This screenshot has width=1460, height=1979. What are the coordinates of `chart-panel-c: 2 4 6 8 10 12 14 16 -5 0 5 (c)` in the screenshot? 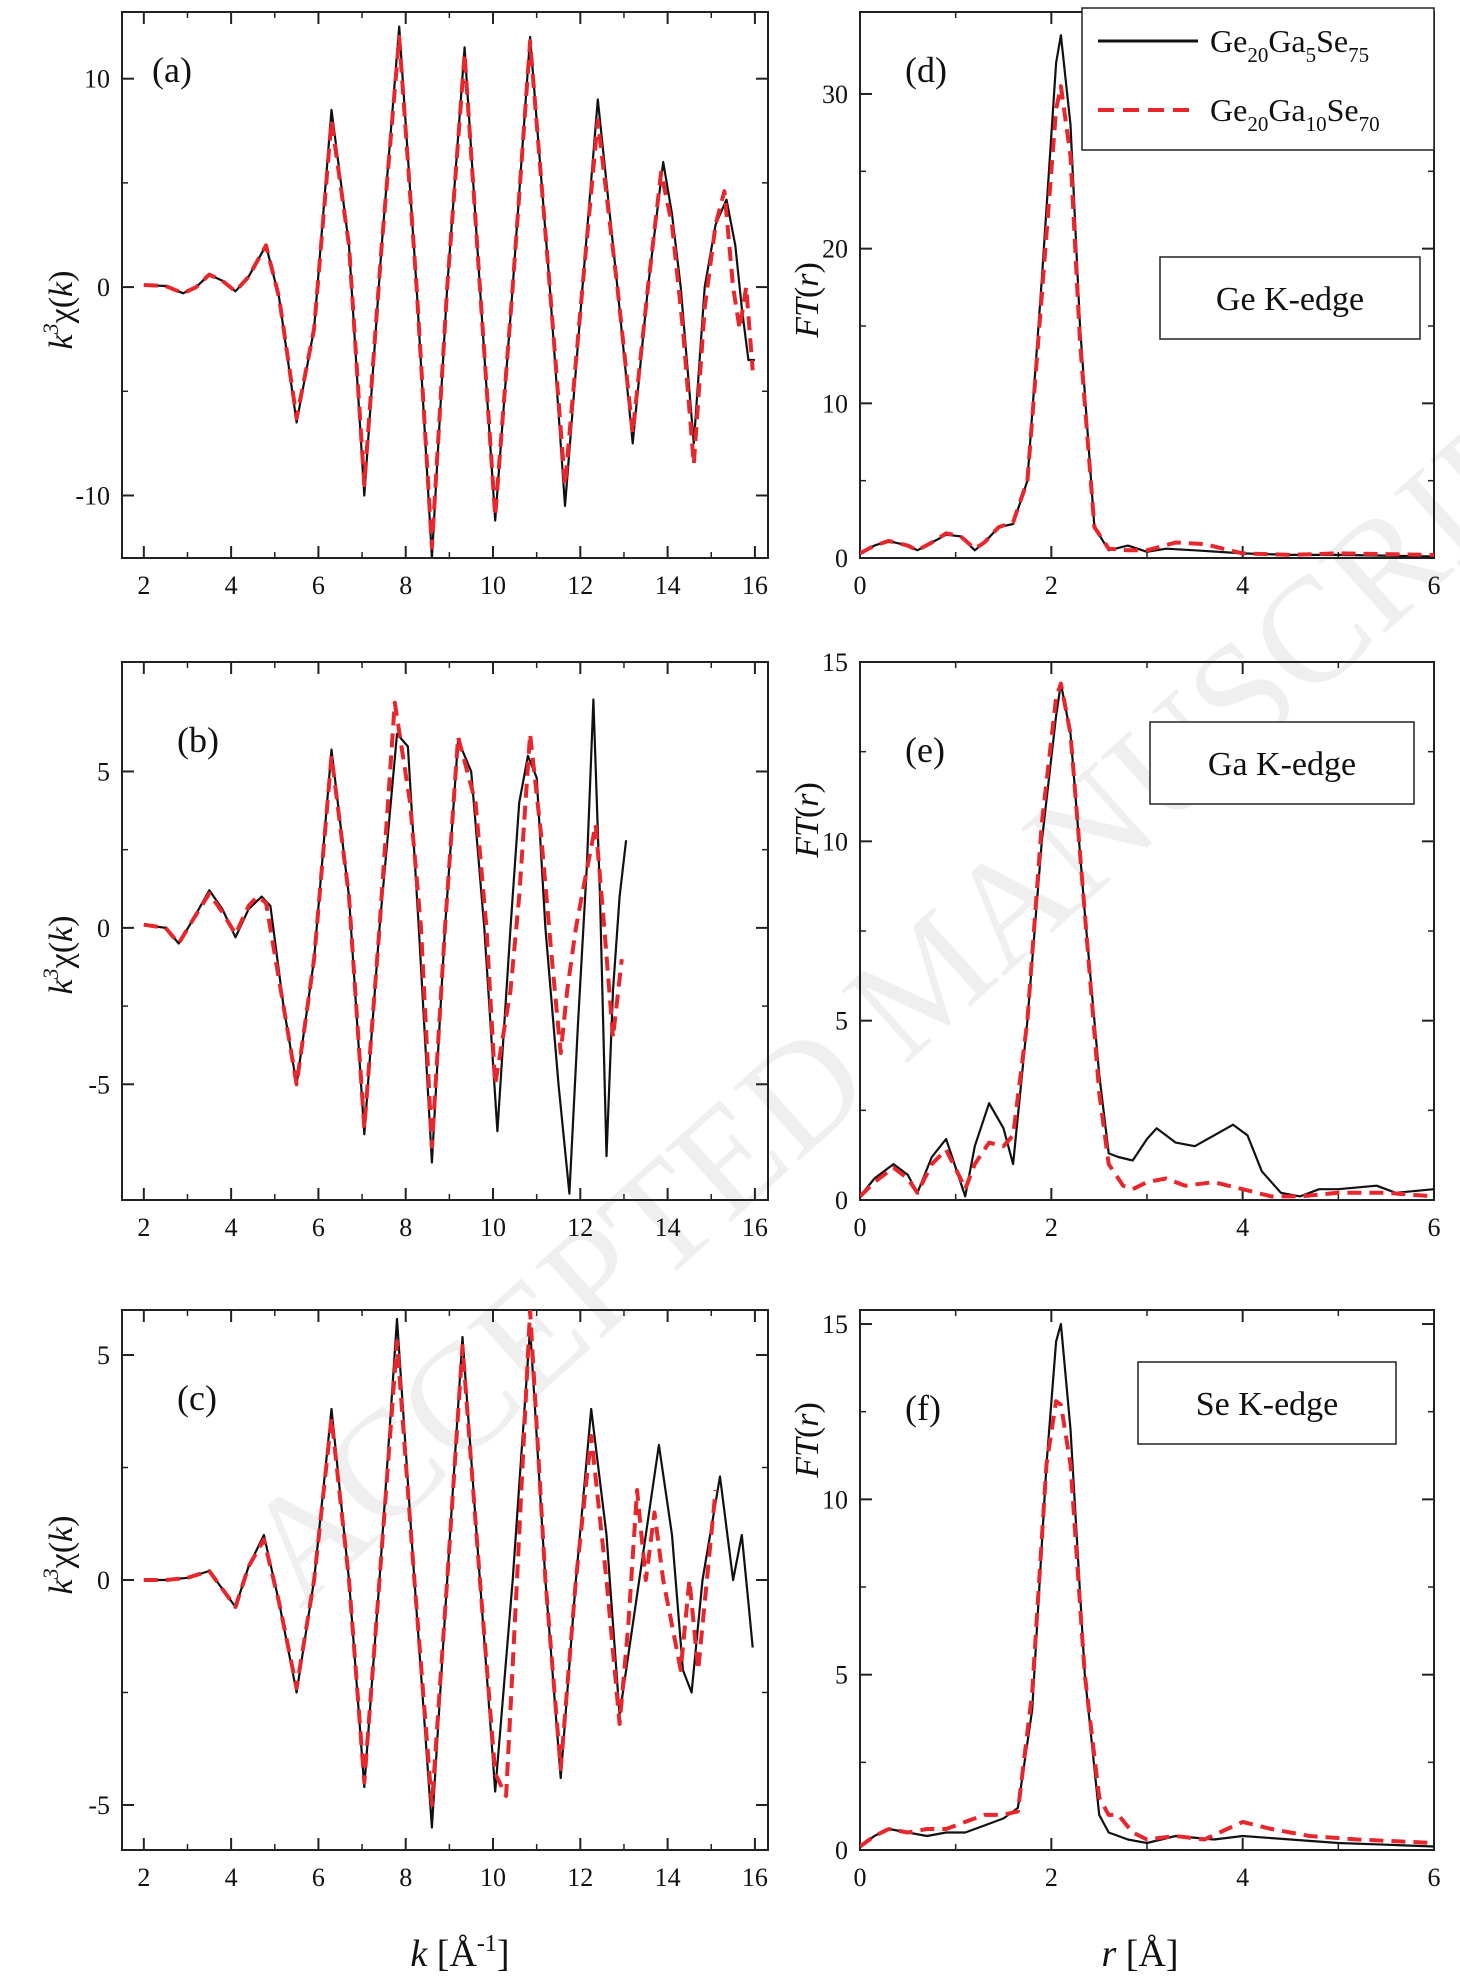 It's located at (428, 1600).